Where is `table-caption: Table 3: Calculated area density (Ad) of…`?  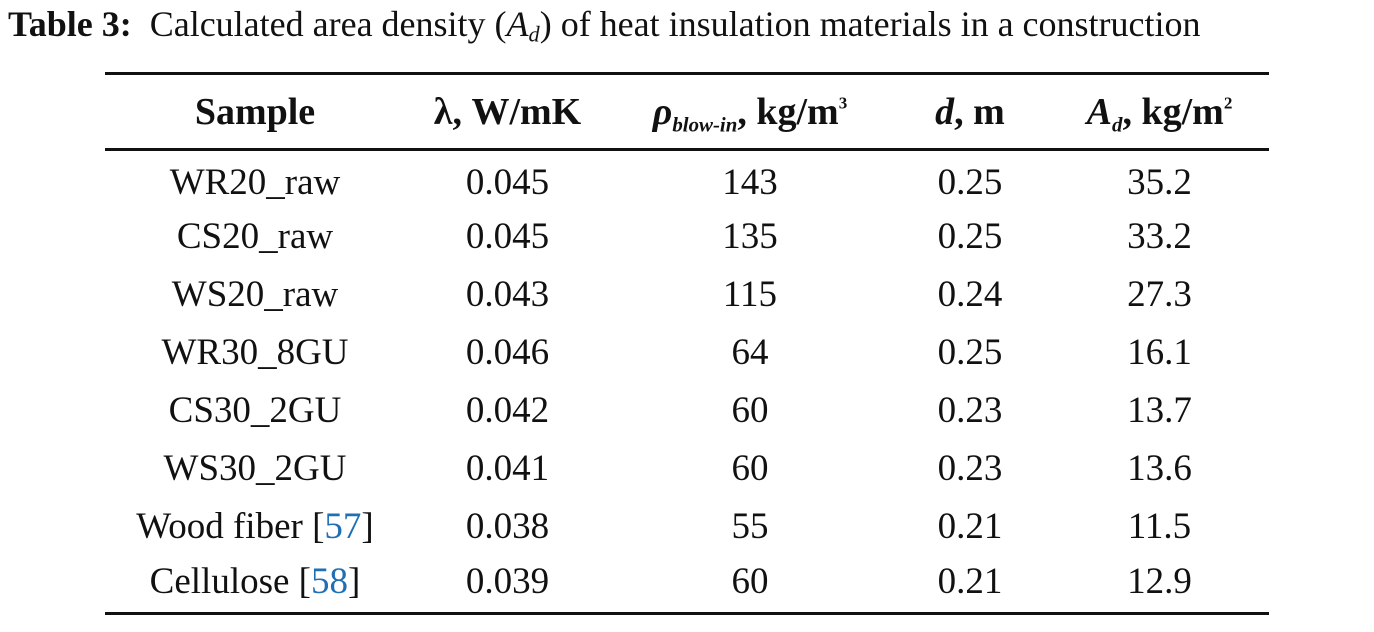
table-caption: Table 3: Calculated area density (Ad) of… is located at coordinates (691, 24).